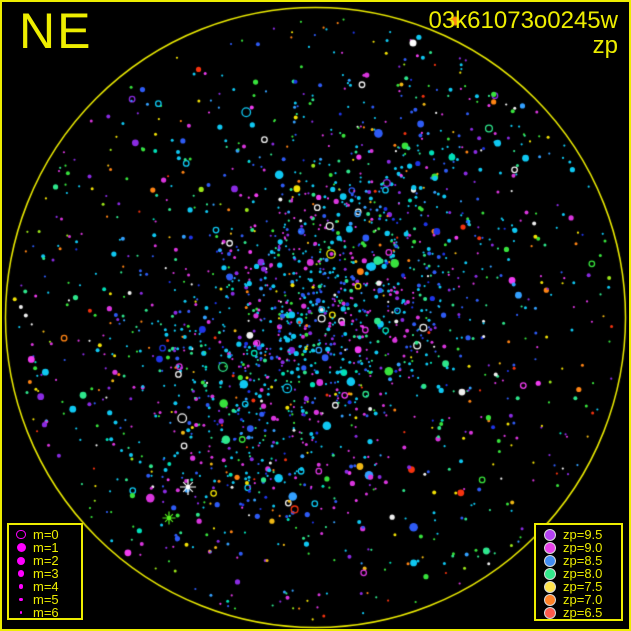  What do you see at coordinates (583, 586) in the screenshot?
I see `color-legend-label: zp=7.5` at bounding box center [583, 586].